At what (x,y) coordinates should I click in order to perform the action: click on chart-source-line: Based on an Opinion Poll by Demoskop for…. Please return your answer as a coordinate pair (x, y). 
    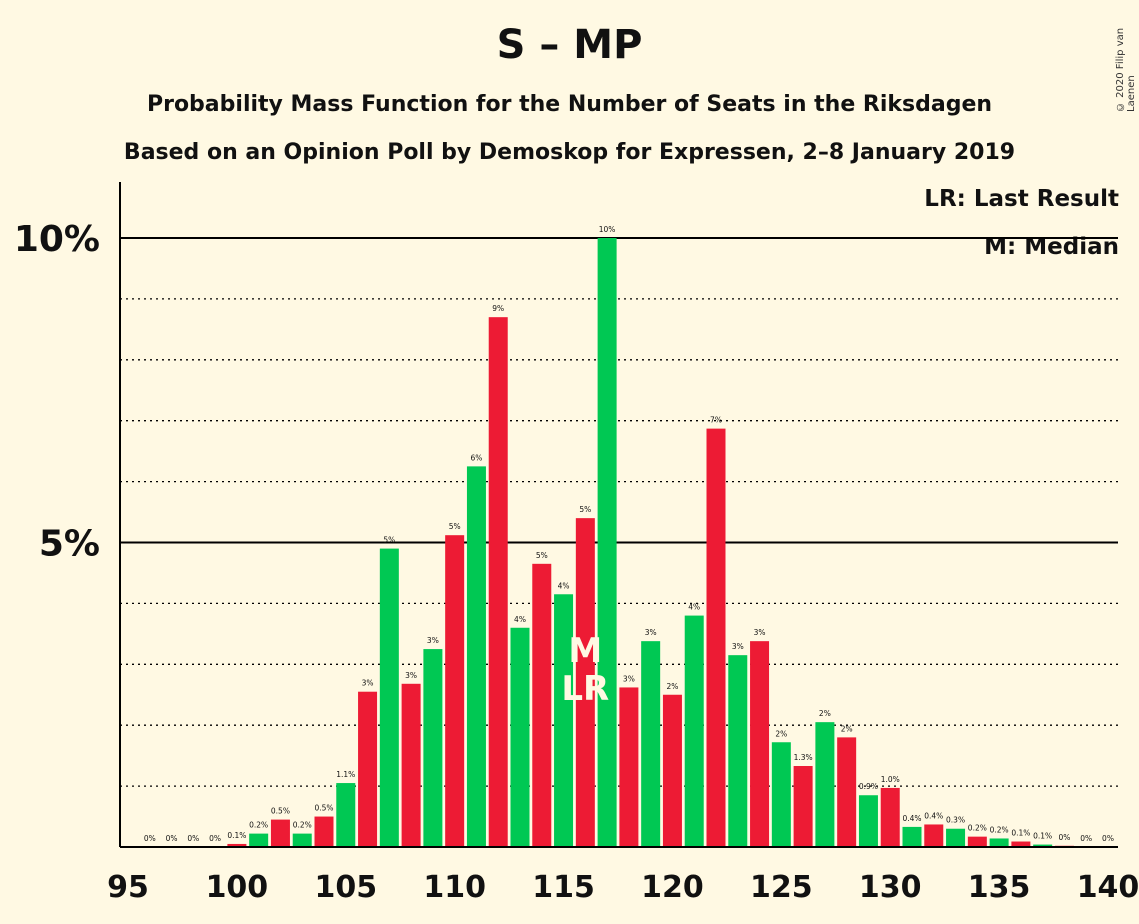
    Looking at the image, I should click on (569, 152).